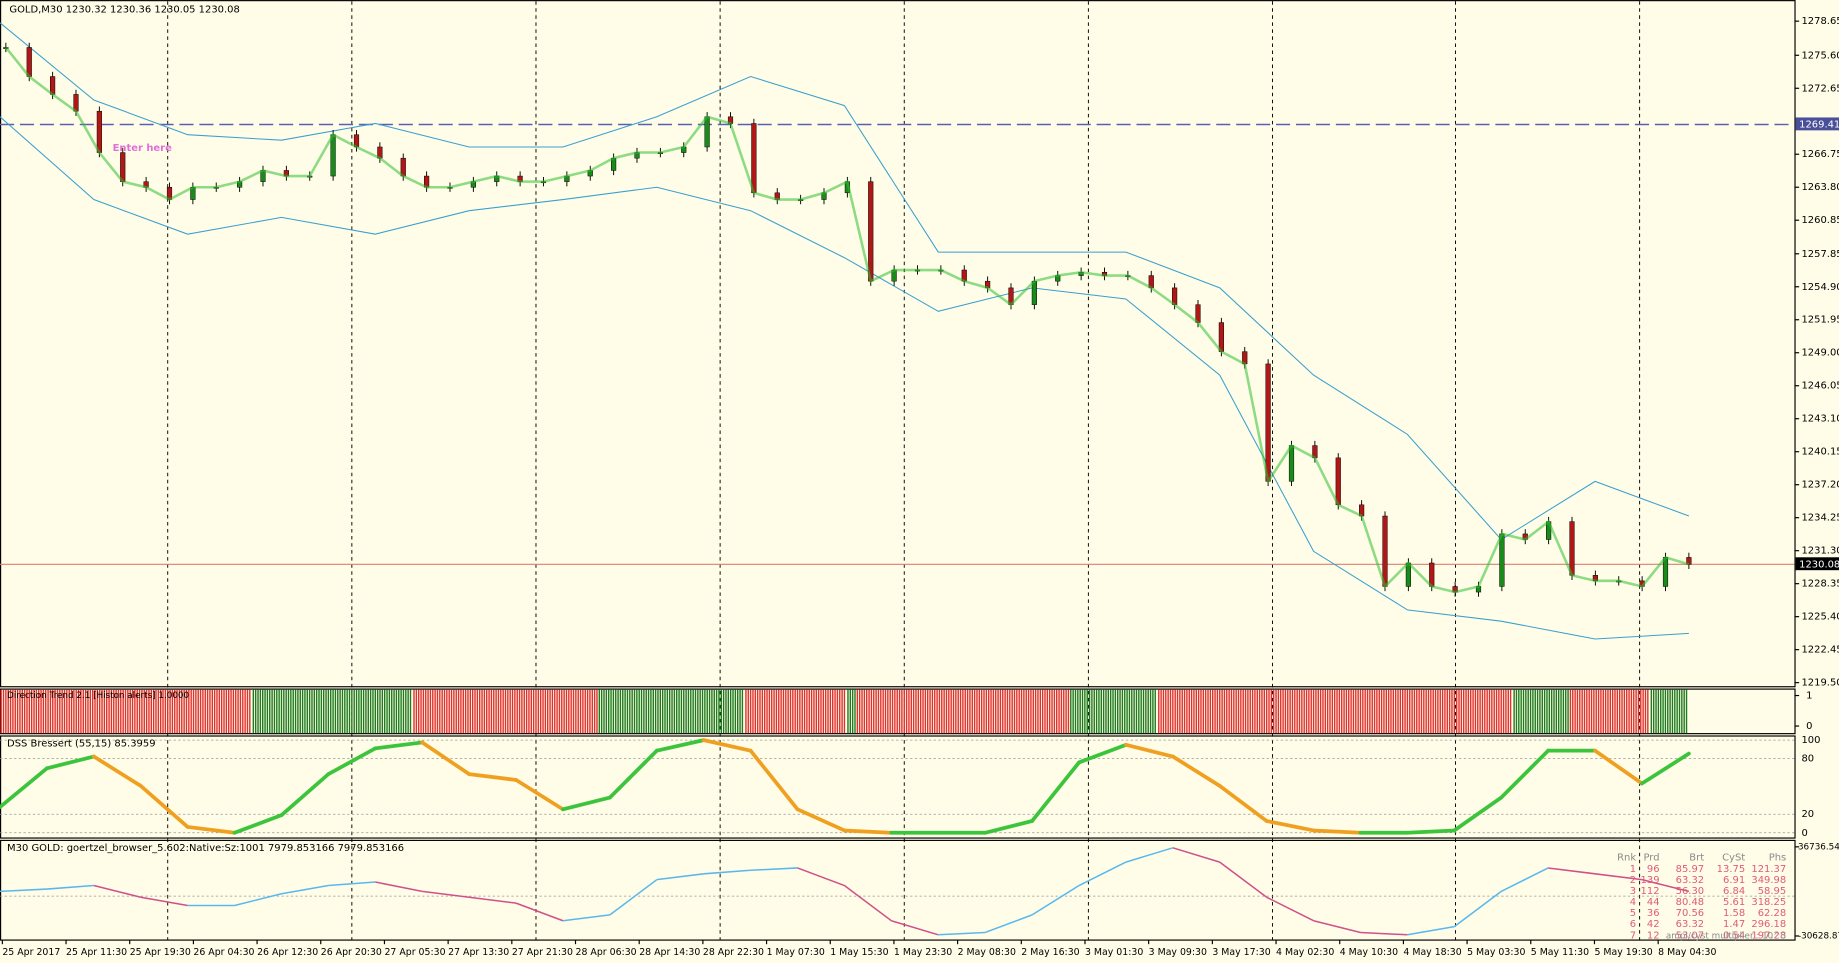  I want to click on x-tick-label: 27 Apr 05:30, so click(414, 952).